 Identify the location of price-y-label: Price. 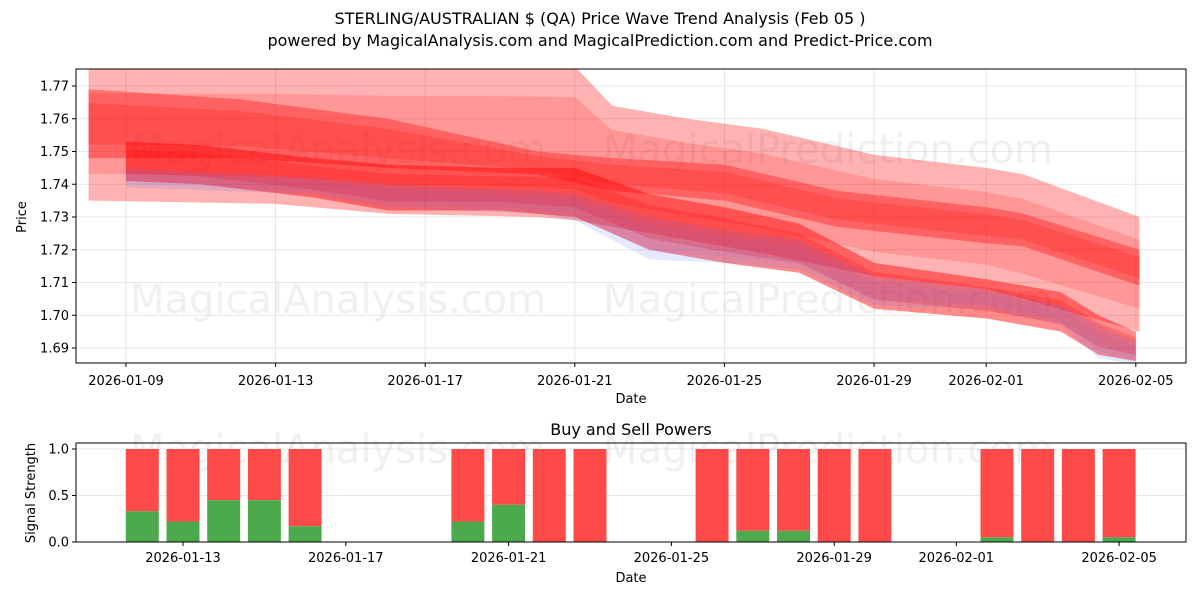
(22, 217).